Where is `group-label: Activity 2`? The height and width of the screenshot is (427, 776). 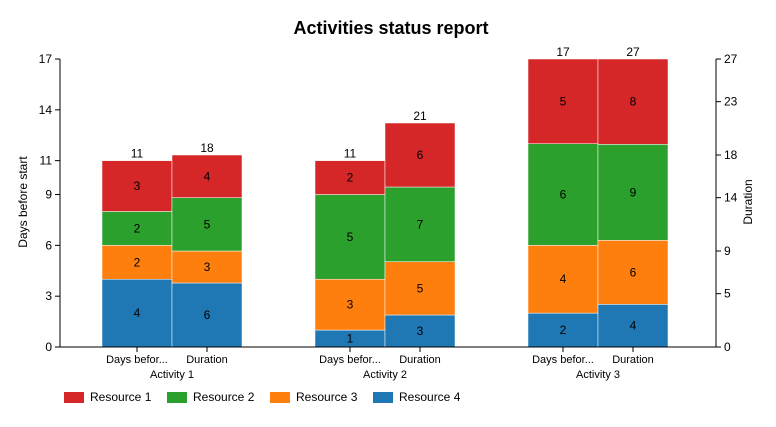
group-label: Activity 2 is located at coordinates (385, 375).